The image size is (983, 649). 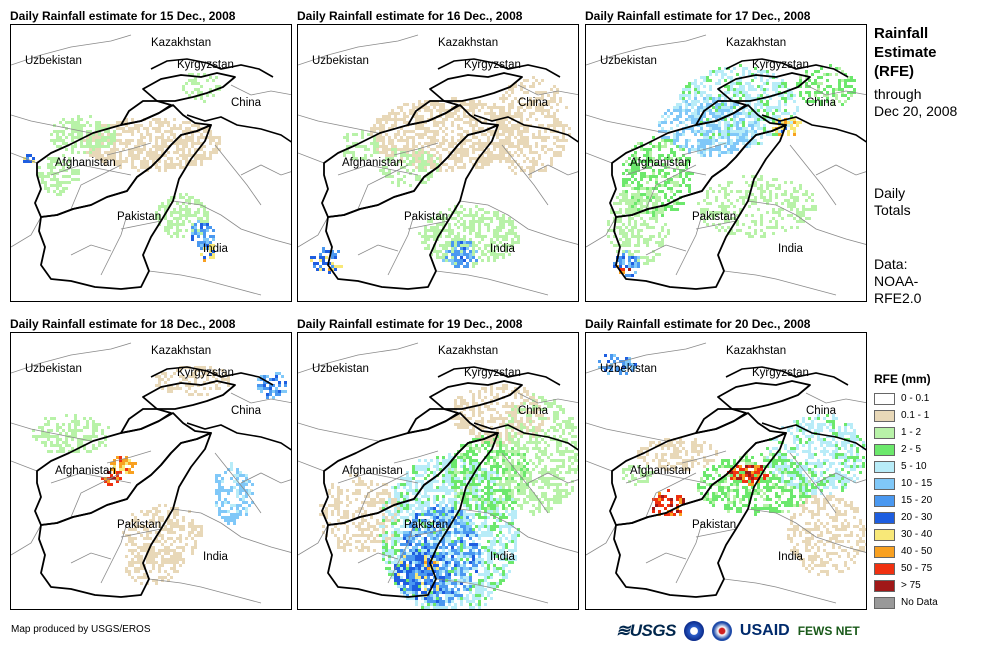 I want to click on legend-item: 1 - 2, so click(x=906, y=432).